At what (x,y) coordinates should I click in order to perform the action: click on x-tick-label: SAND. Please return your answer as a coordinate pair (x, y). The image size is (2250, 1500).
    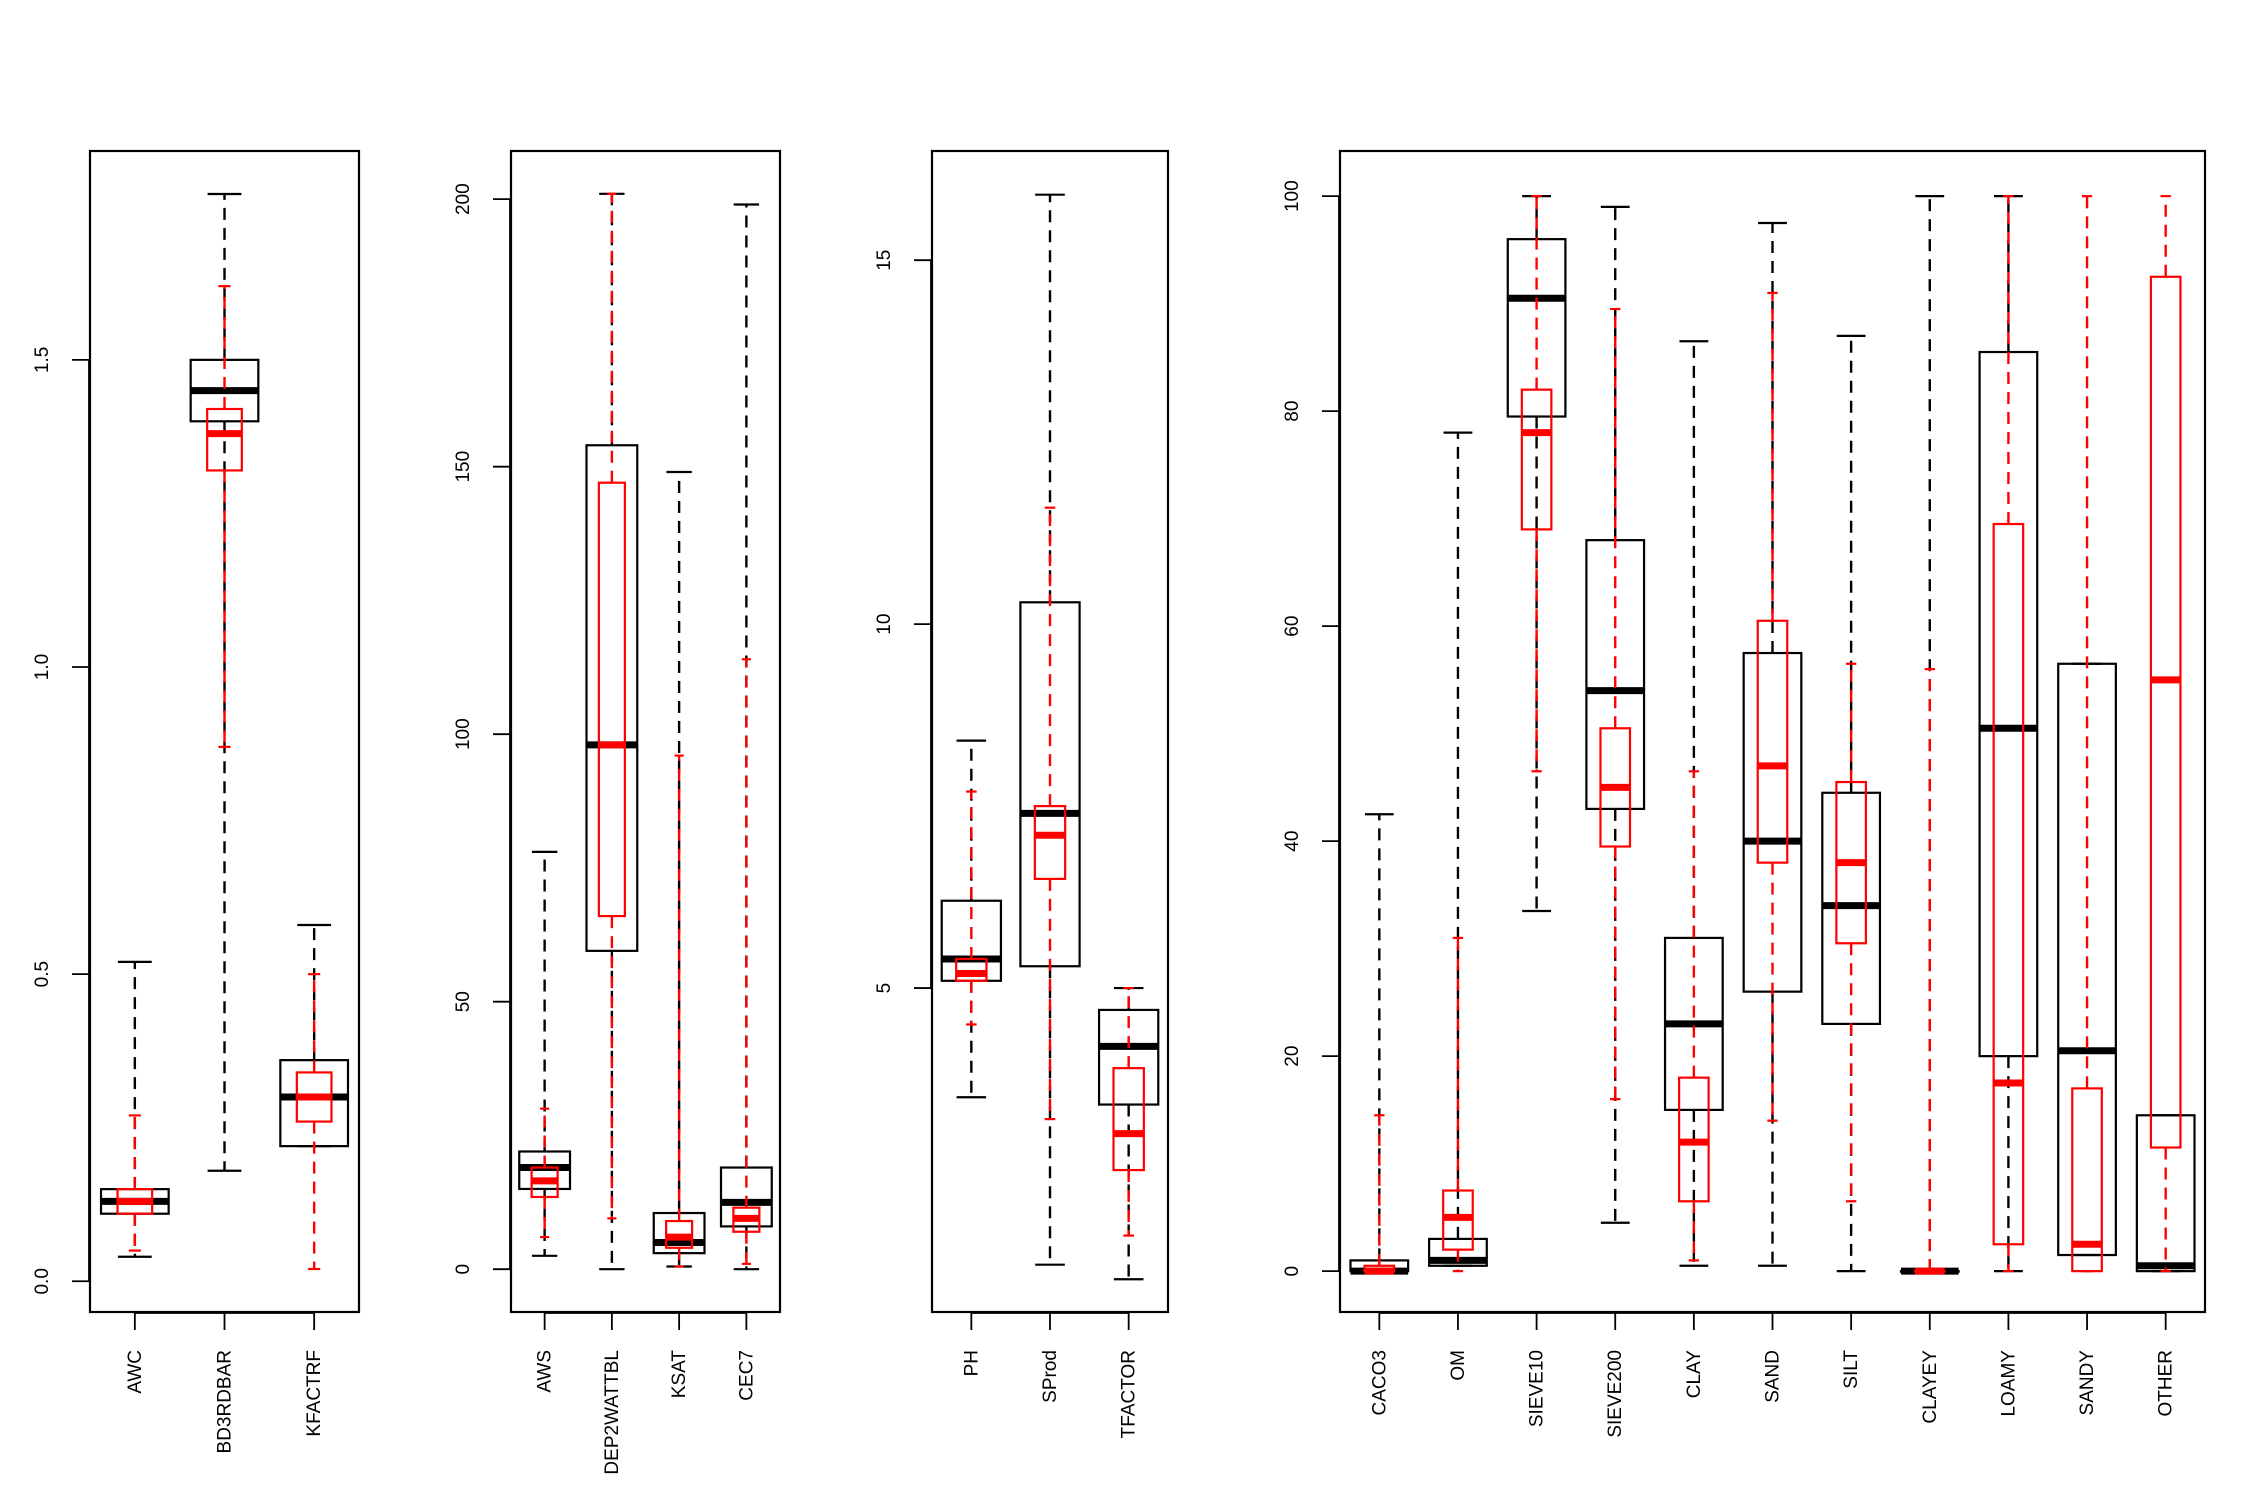
    Looking at the image, I should click on (1773, 1376).